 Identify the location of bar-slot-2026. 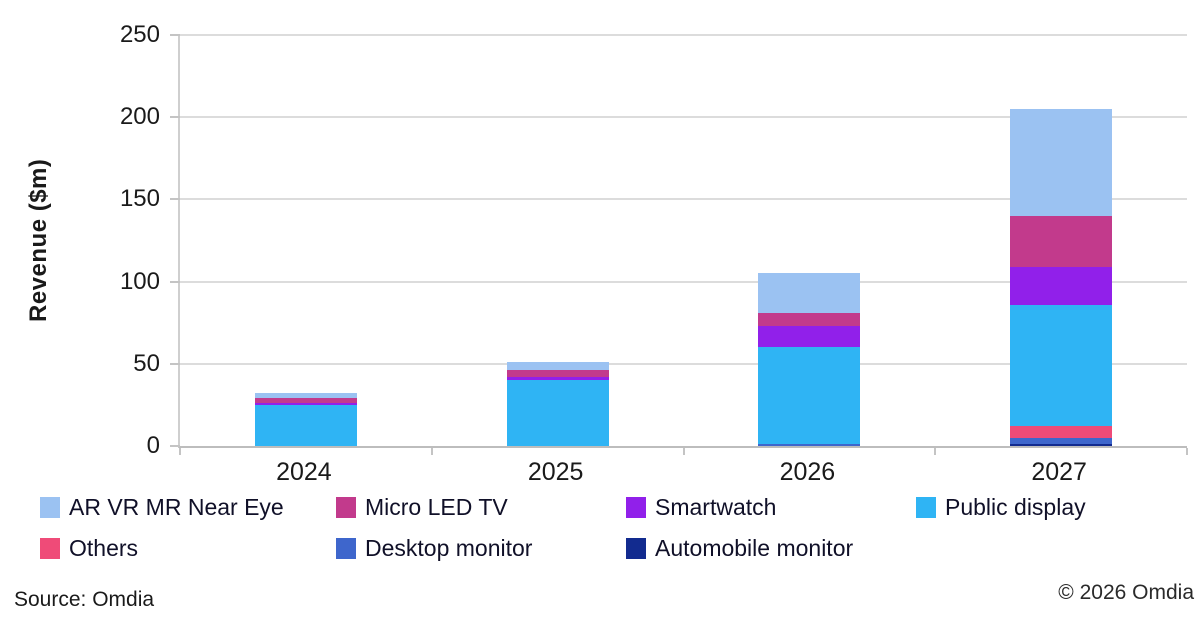
(810, 240).